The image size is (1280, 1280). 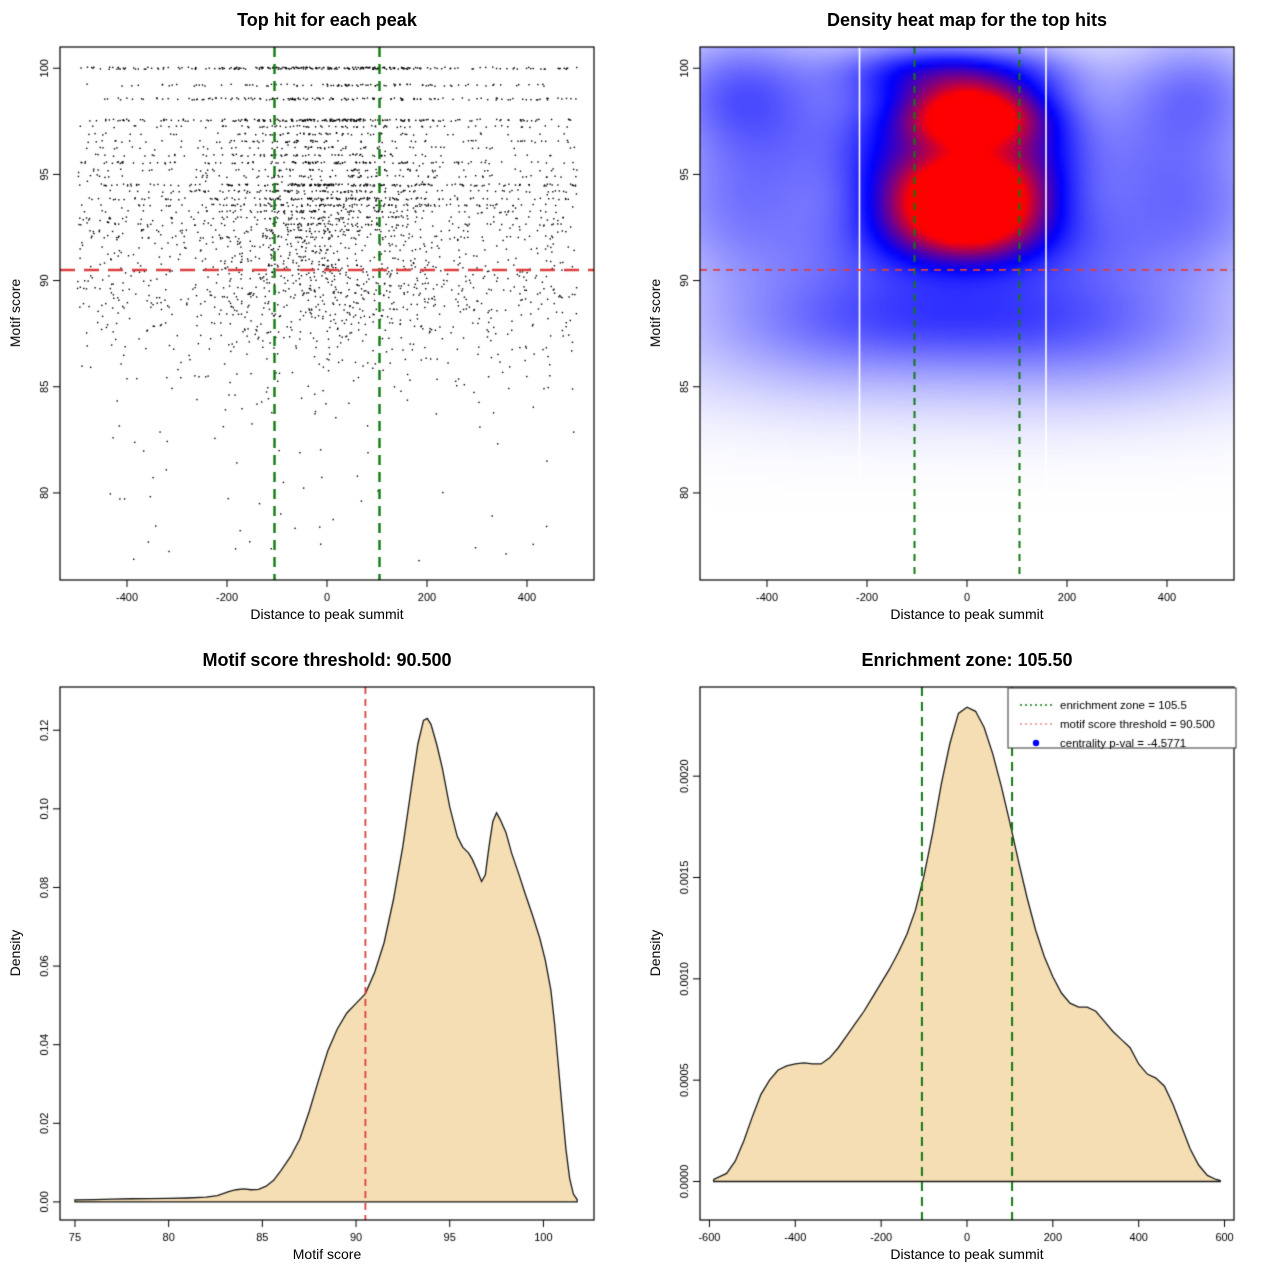 What do you see at coordinates (967, 660) in the screenshot?
I see `panel-title: Enrichment zone: 105.50` at bounding box center [967, 660].